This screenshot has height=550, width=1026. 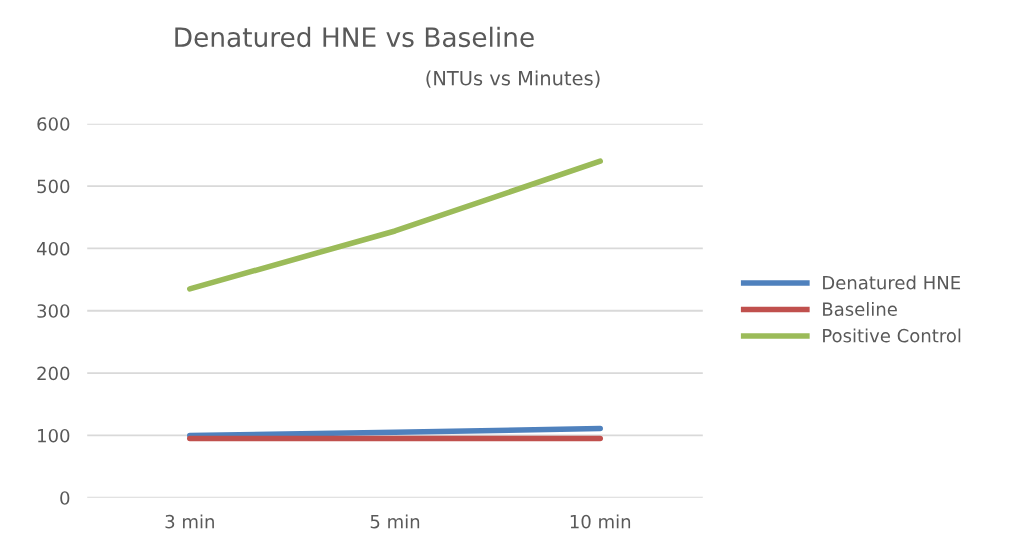 I want to click on y-tick-label: 400, so click(x=53, y=248).